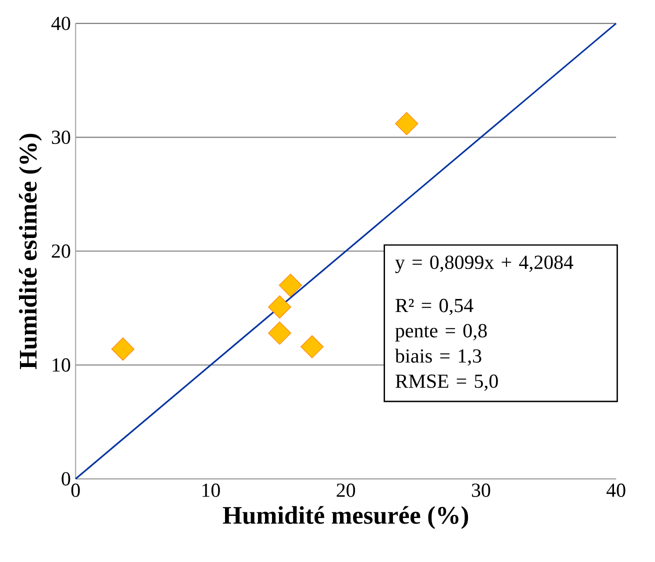 The image size is (655, 562). I want to click on y-tick-label: 40, so click(60, 23).